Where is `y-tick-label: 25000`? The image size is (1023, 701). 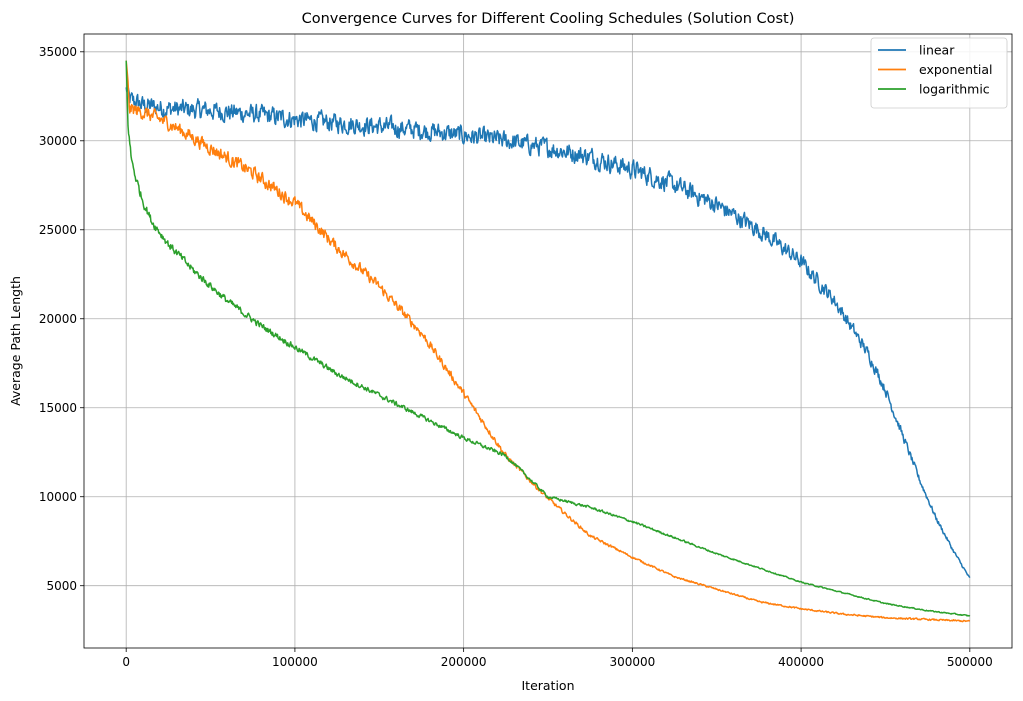
y-tick-label: 25000 is located at coordinates (58, 230).